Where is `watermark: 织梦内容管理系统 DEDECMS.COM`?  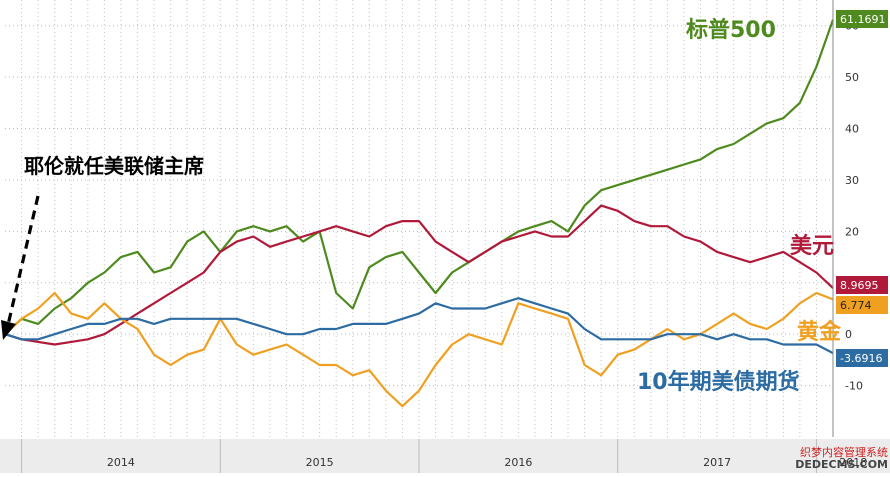 watermark: 织梦内容管理系统 DEDECMS.COM is located at coordinates (841, 459).